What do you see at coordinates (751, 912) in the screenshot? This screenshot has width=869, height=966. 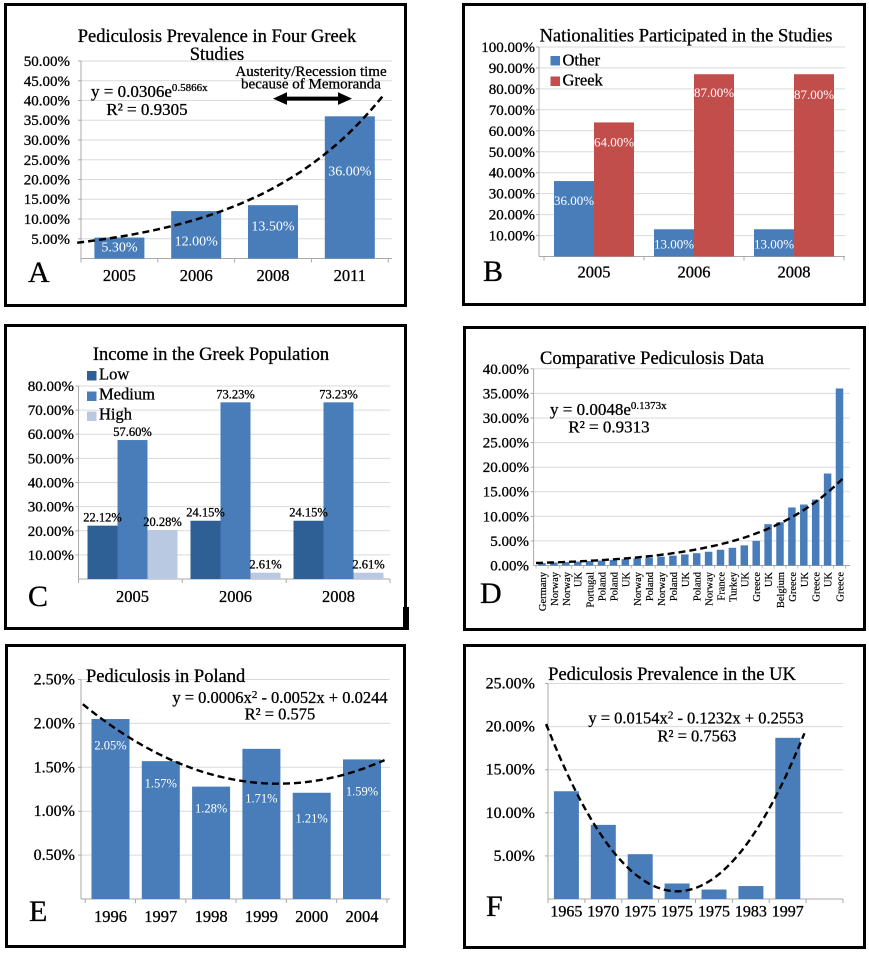 I see `svg-text: 1983` at bounding box center [751, 912].